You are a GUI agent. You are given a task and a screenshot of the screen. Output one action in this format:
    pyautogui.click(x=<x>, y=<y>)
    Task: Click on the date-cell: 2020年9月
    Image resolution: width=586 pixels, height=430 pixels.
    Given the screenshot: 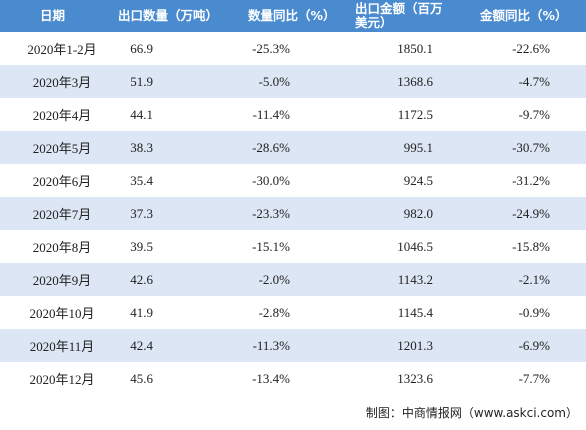 What is the action you would take?
    pyautogui.click(x=62, y=280)
    